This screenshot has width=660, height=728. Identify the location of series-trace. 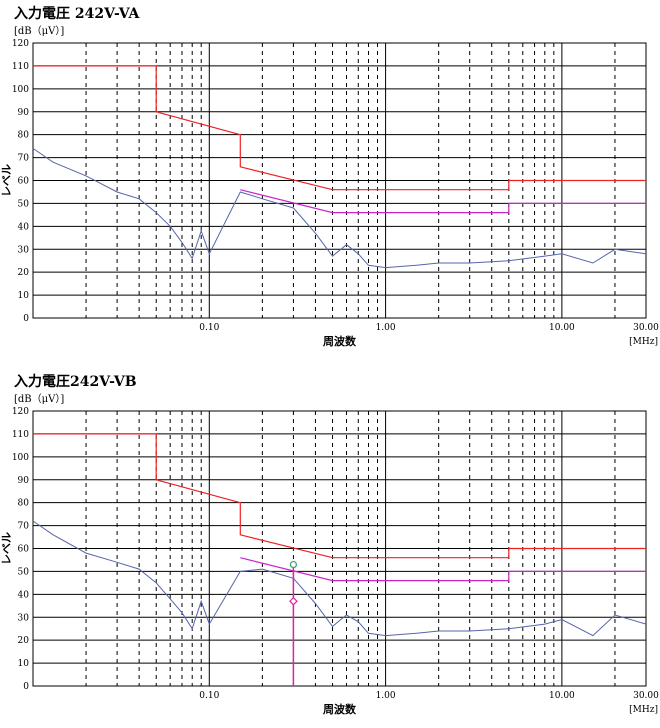
(339, 578).